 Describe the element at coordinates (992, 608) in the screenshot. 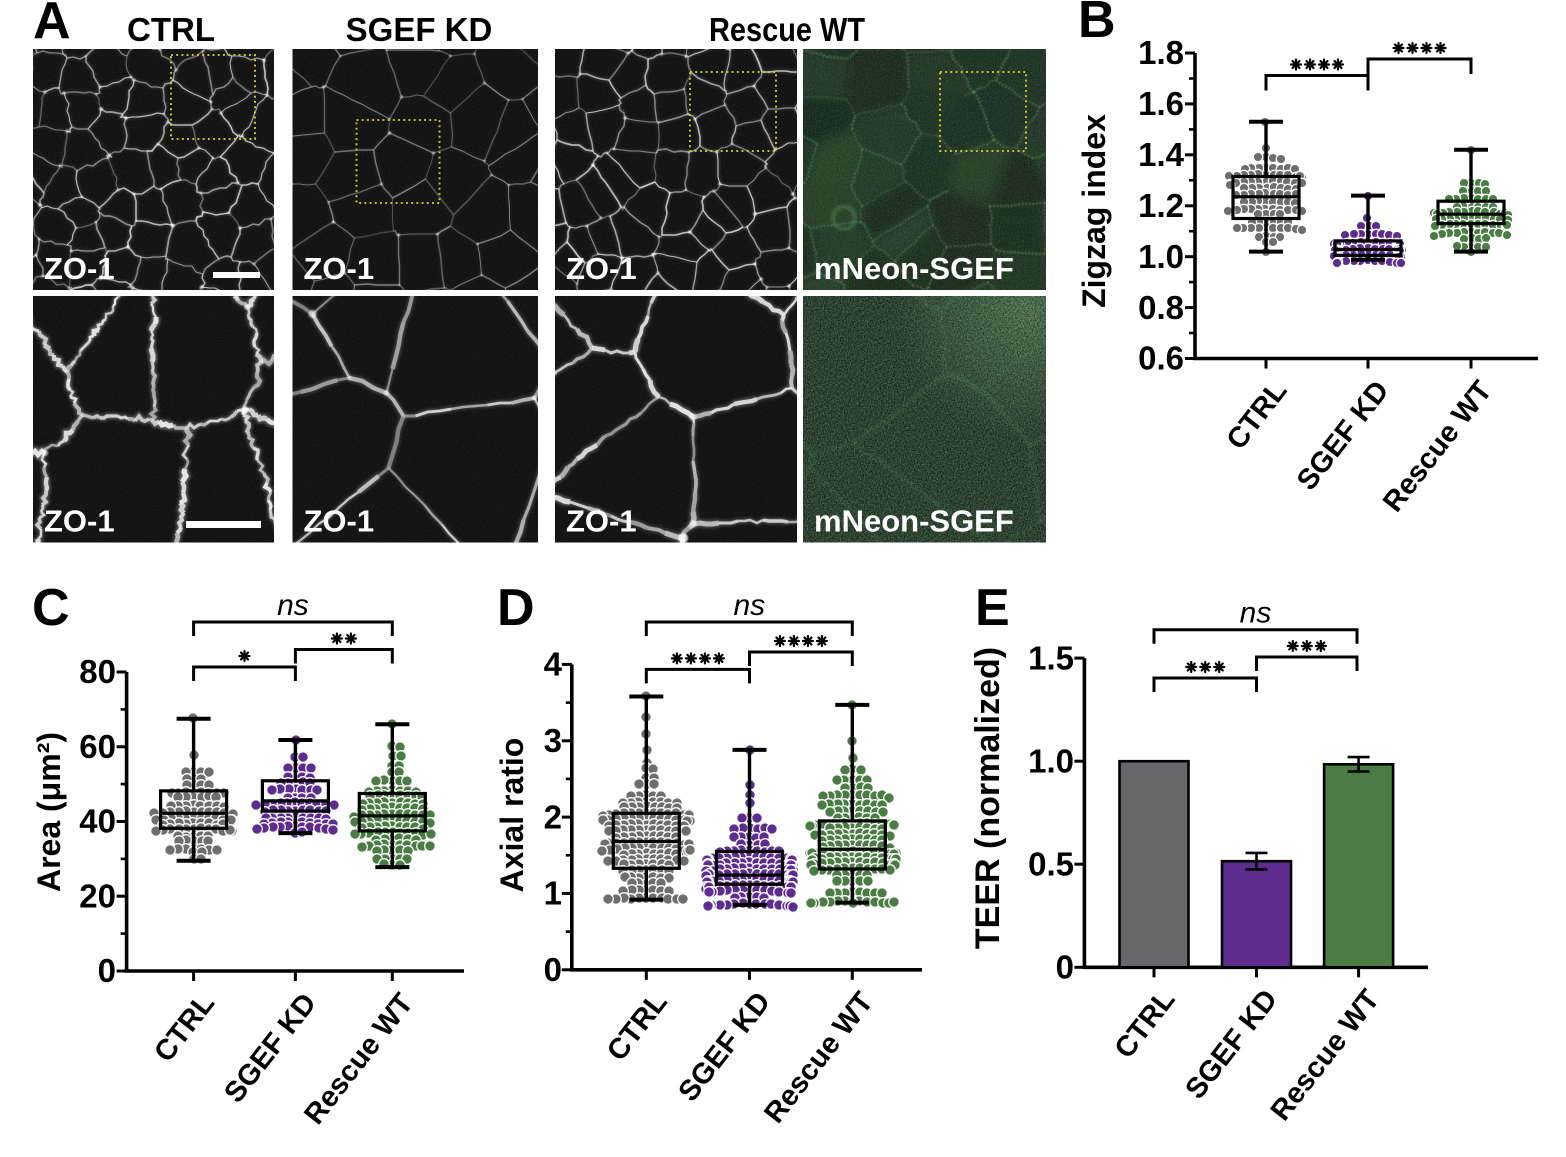

I see `svg-text: E` at that location.